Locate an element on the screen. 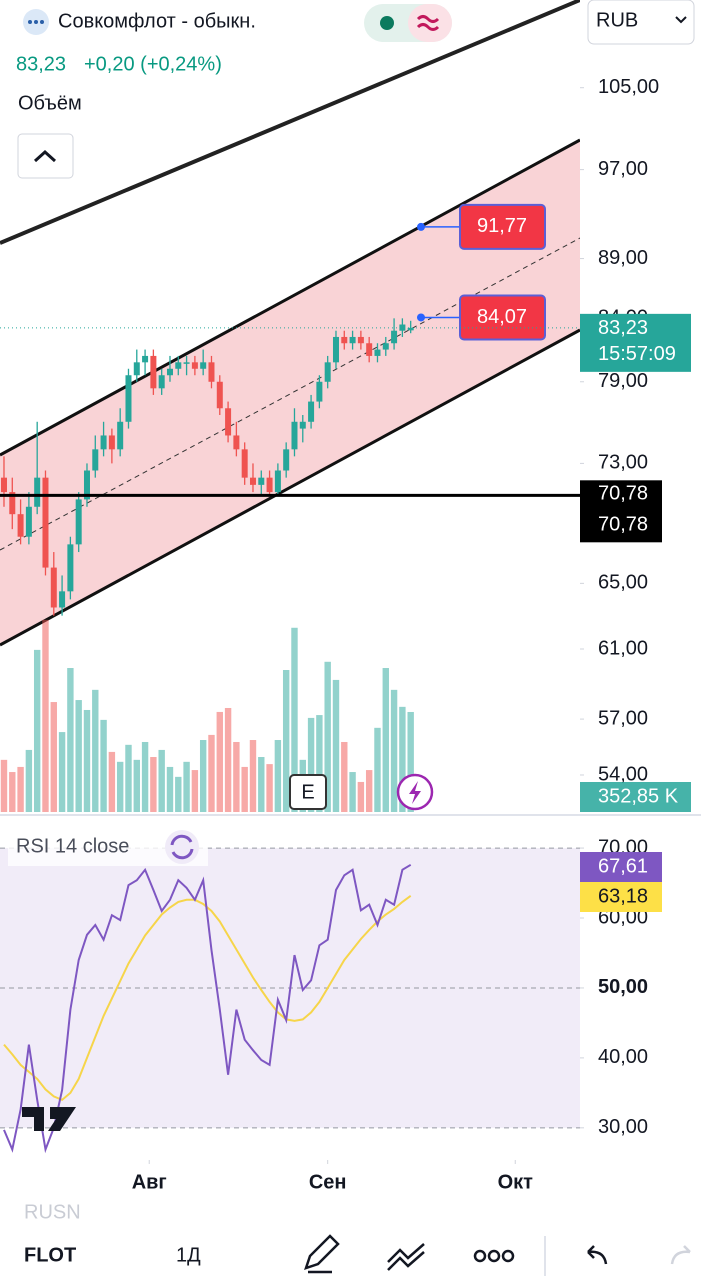 The image size is (701, 1280). rsi-title: RSI 14 close is located at coordinates (72, 846).